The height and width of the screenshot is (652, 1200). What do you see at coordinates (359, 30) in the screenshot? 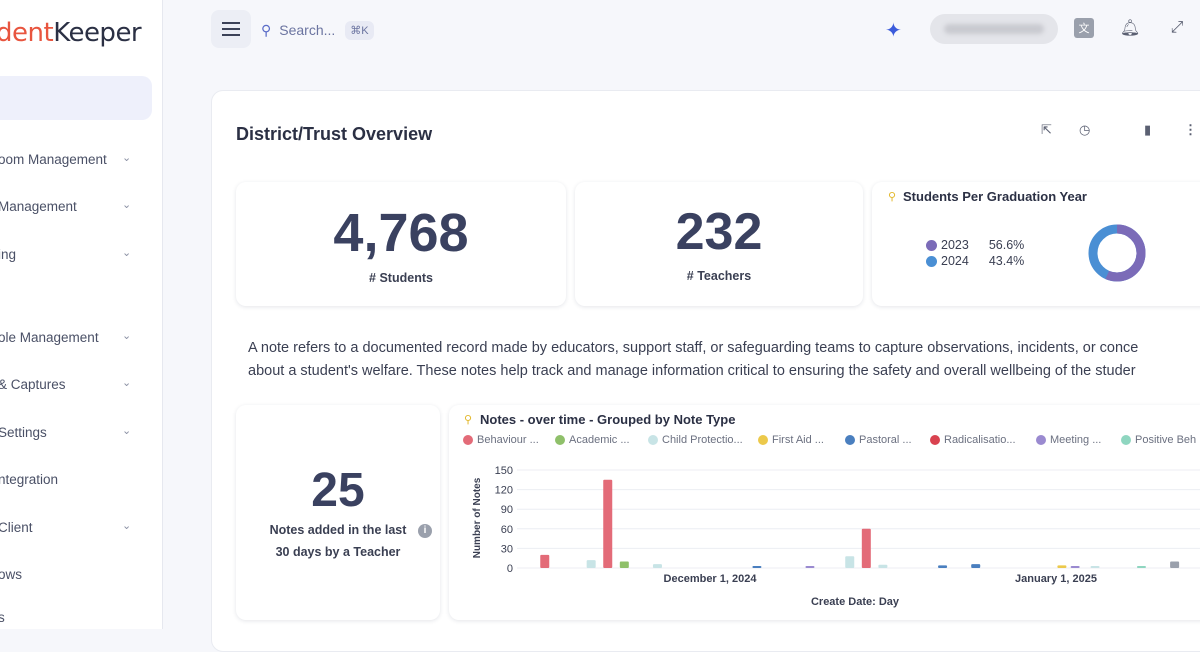
I see `search-shortcut: ⌘K` at bounding box center [359, 30].